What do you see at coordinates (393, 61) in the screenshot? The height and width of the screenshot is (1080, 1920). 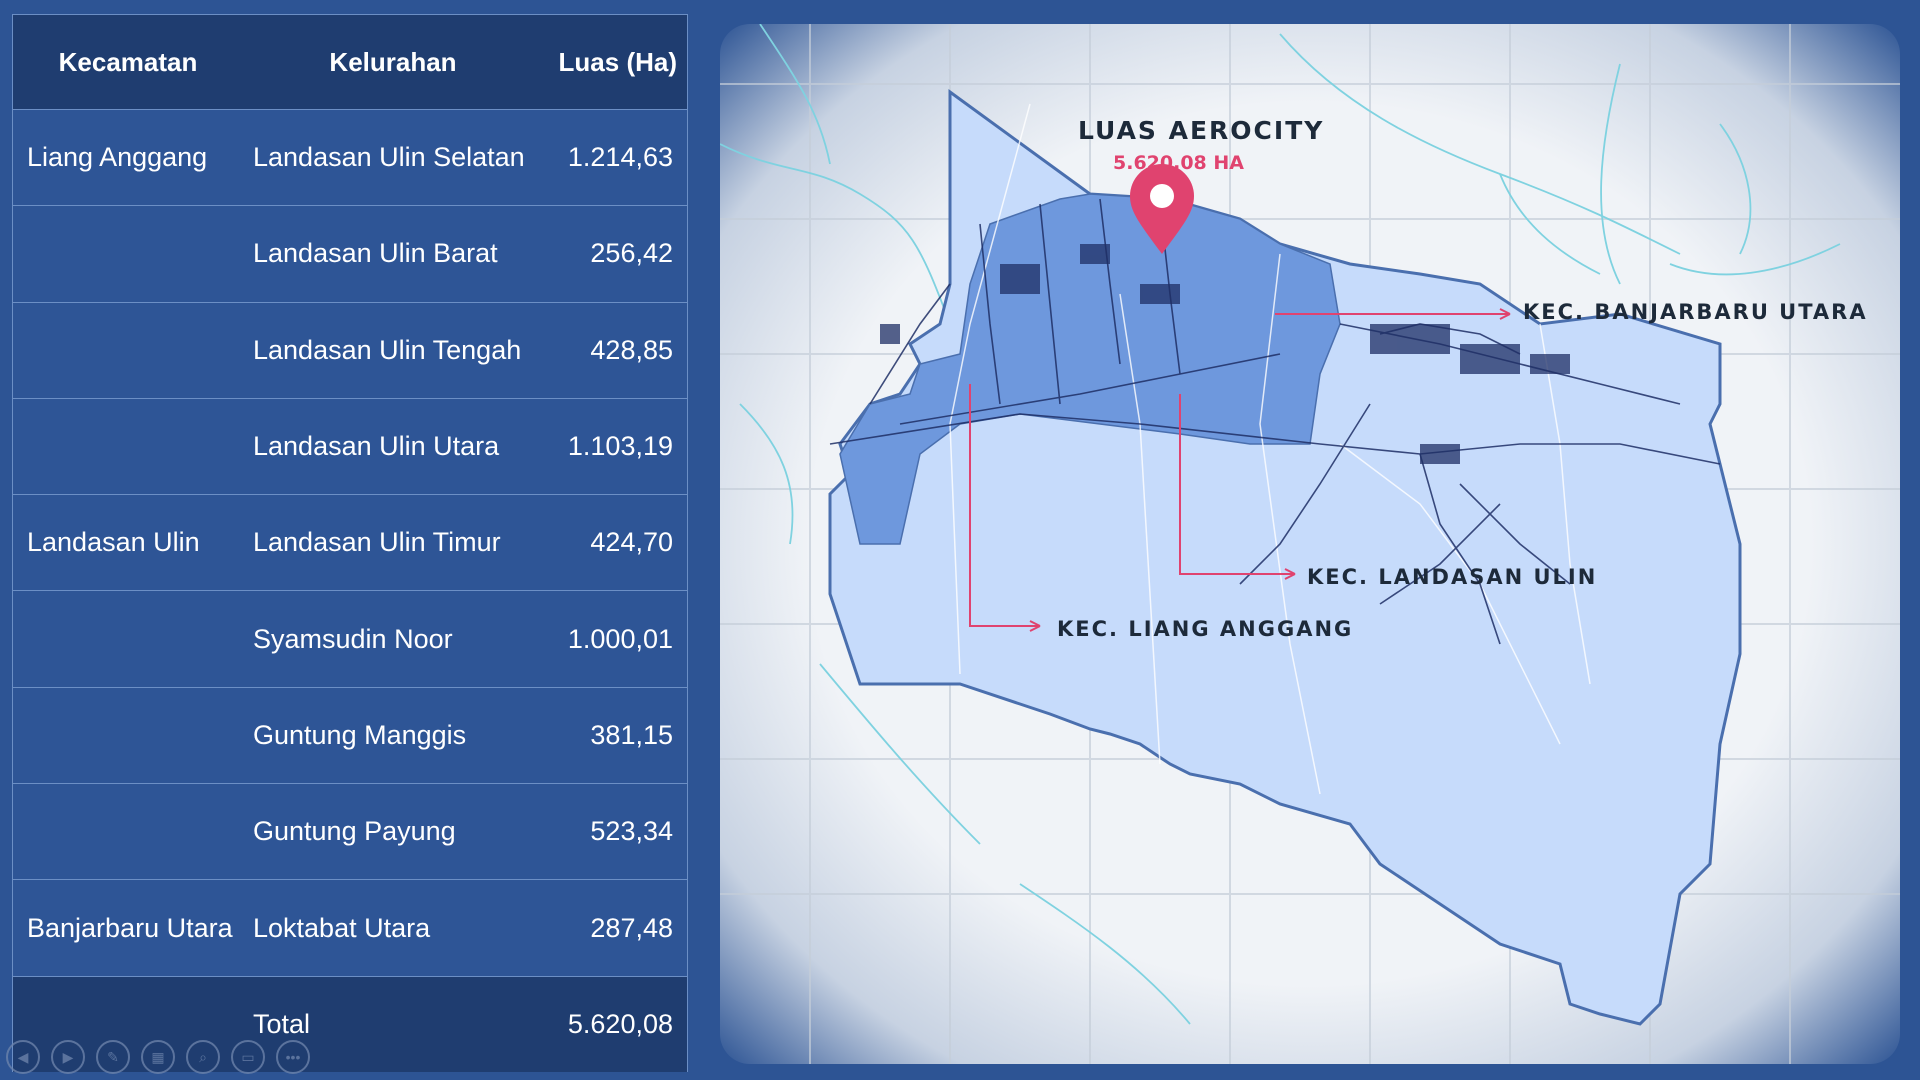 I see `header-kelurahan: Kelurahan` at bounding box center [393, 61].